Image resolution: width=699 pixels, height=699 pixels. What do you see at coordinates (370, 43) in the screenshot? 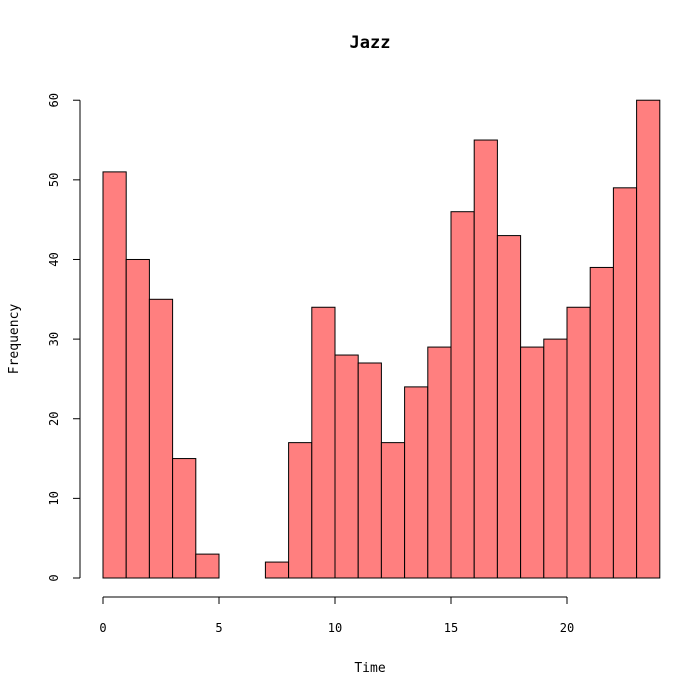
I see `chart-title: Jazz` at bounding box center [370, 43].